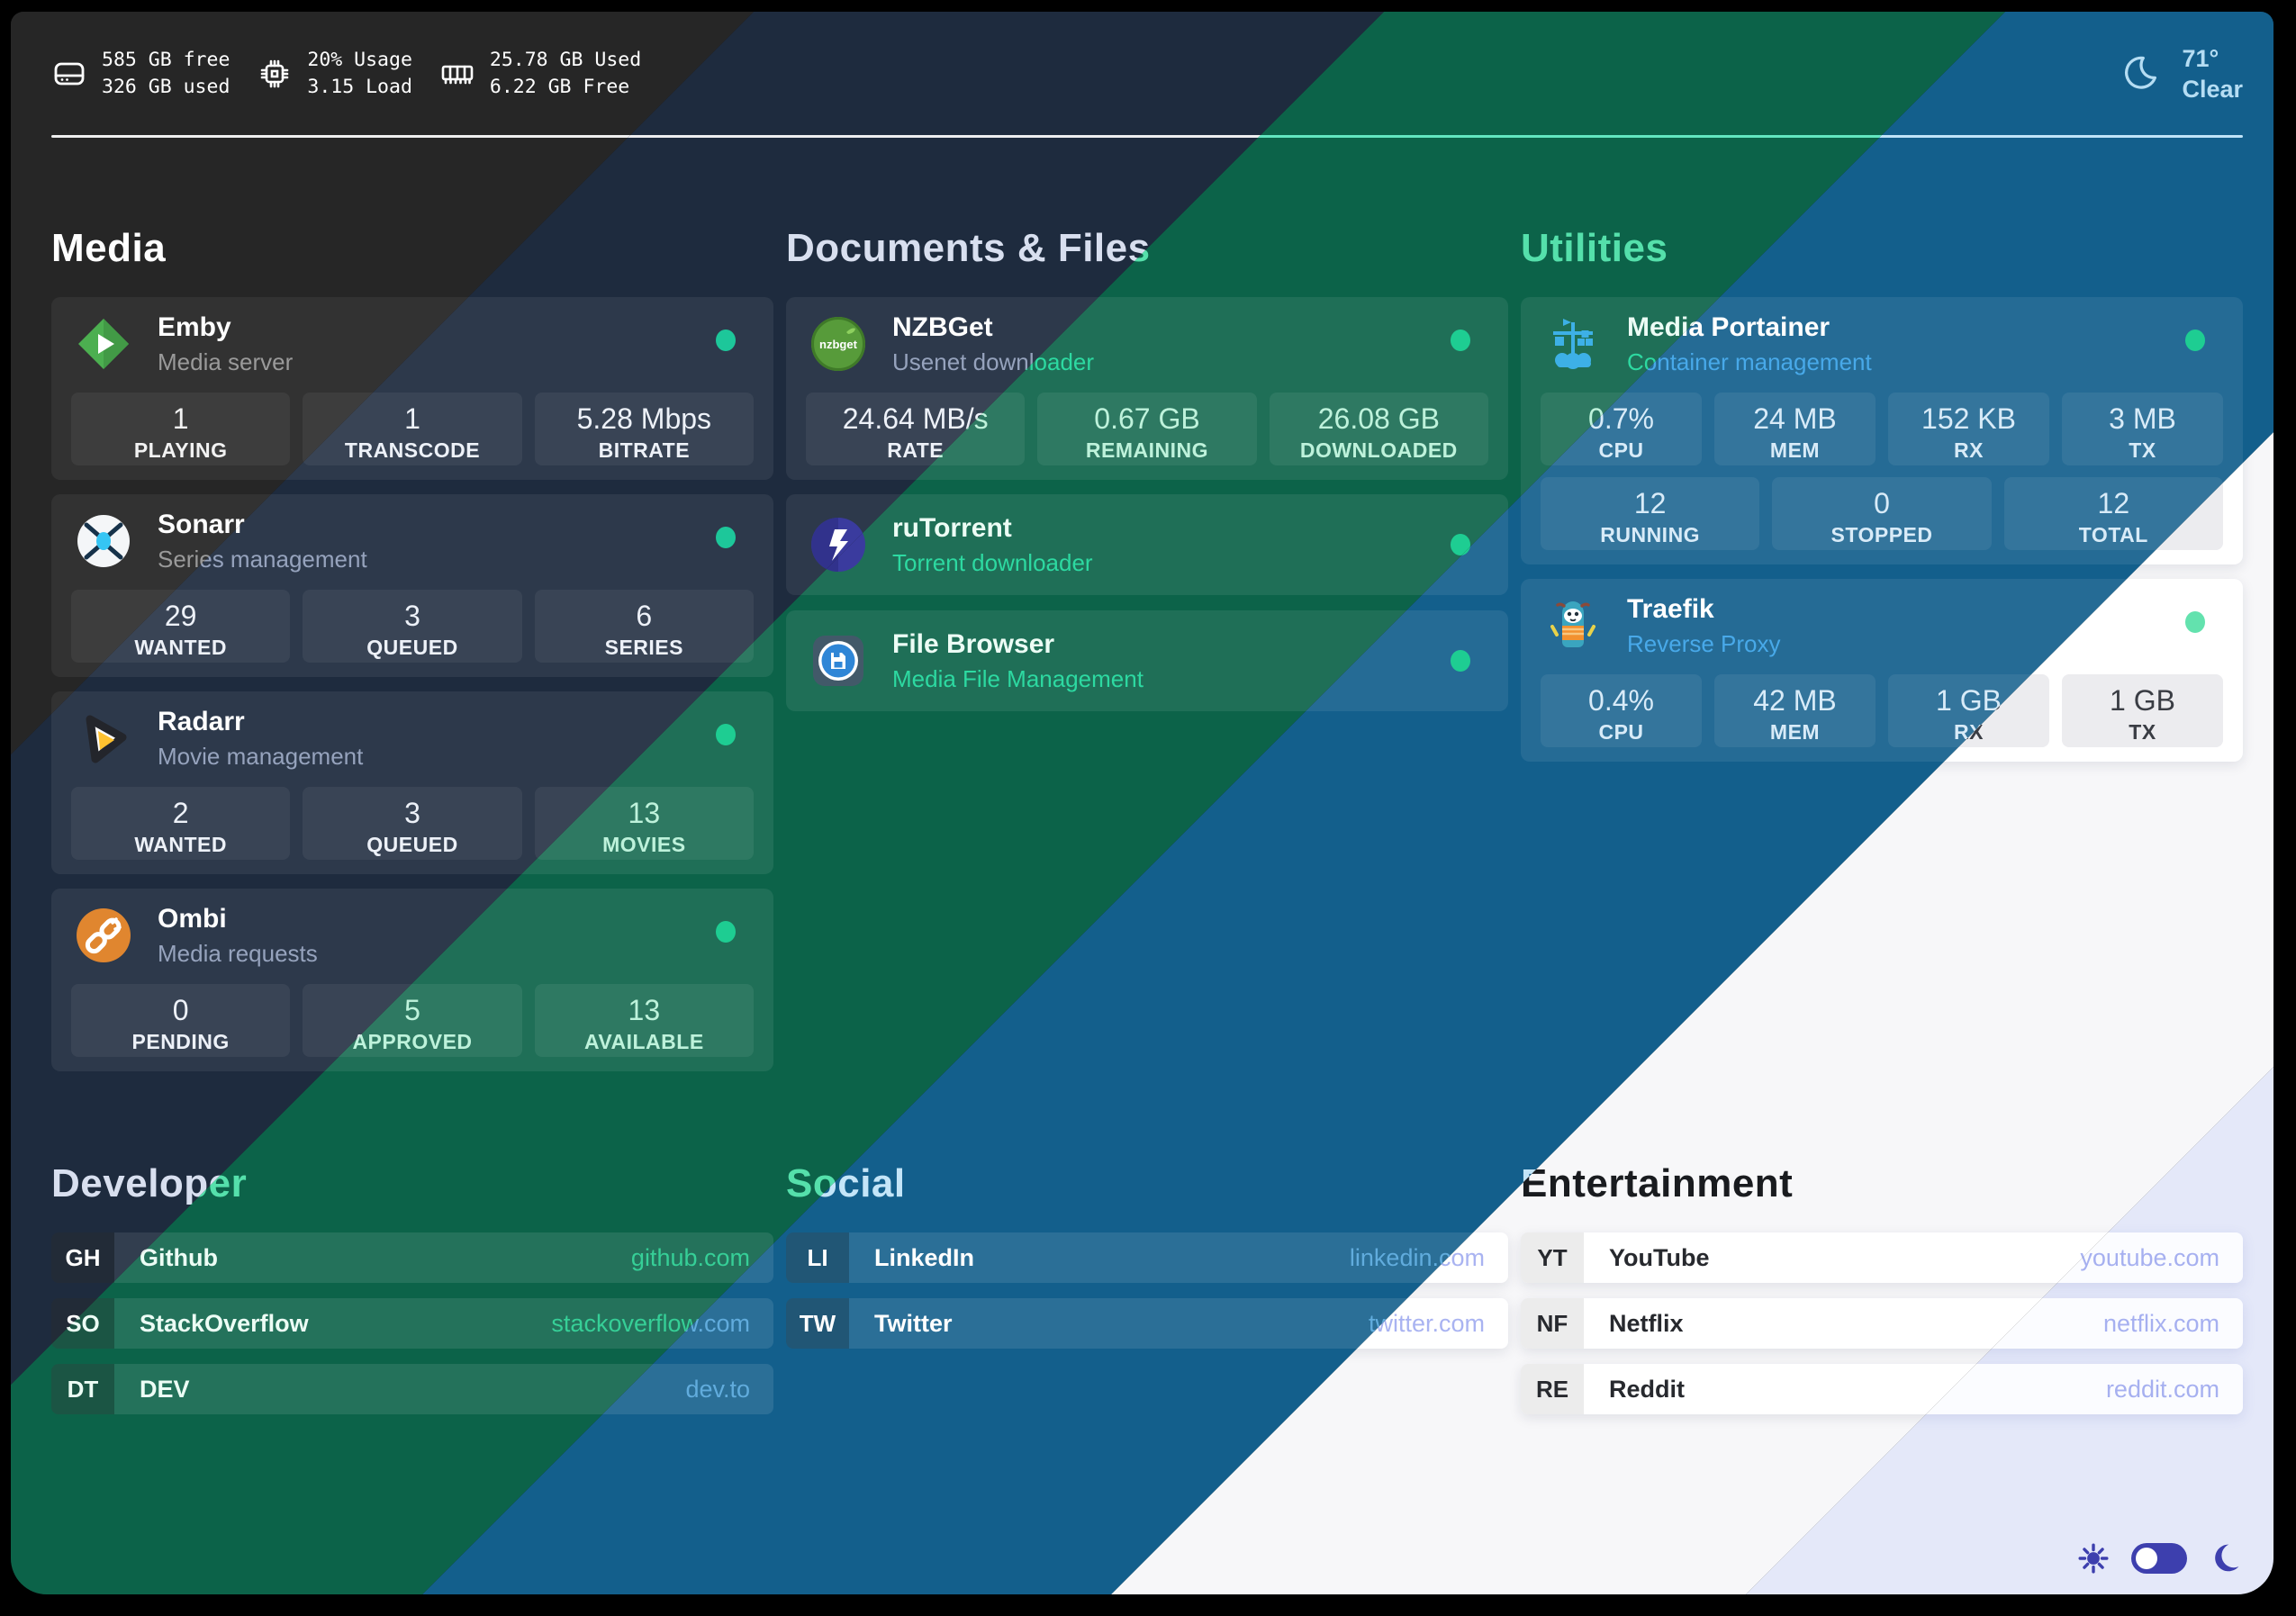 The width and height of the screenshot is (2296, 1616). Describe the element at coordinates (846, 1183) in the screenshot. I see `section-title: Social` at that location.